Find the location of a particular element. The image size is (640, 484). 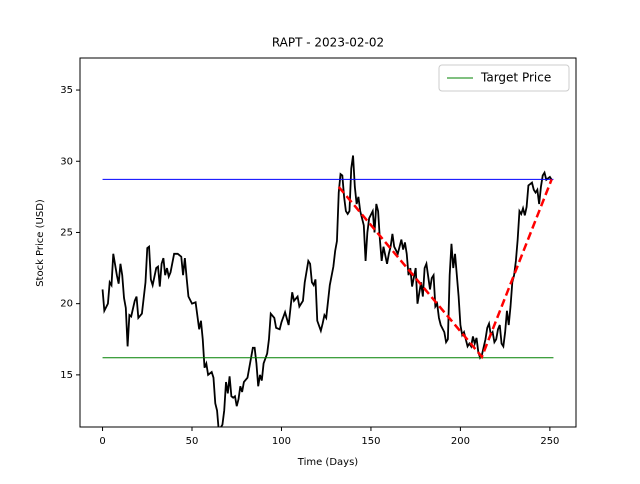

legend-label: Target Price is located at coordinates (515, 78).